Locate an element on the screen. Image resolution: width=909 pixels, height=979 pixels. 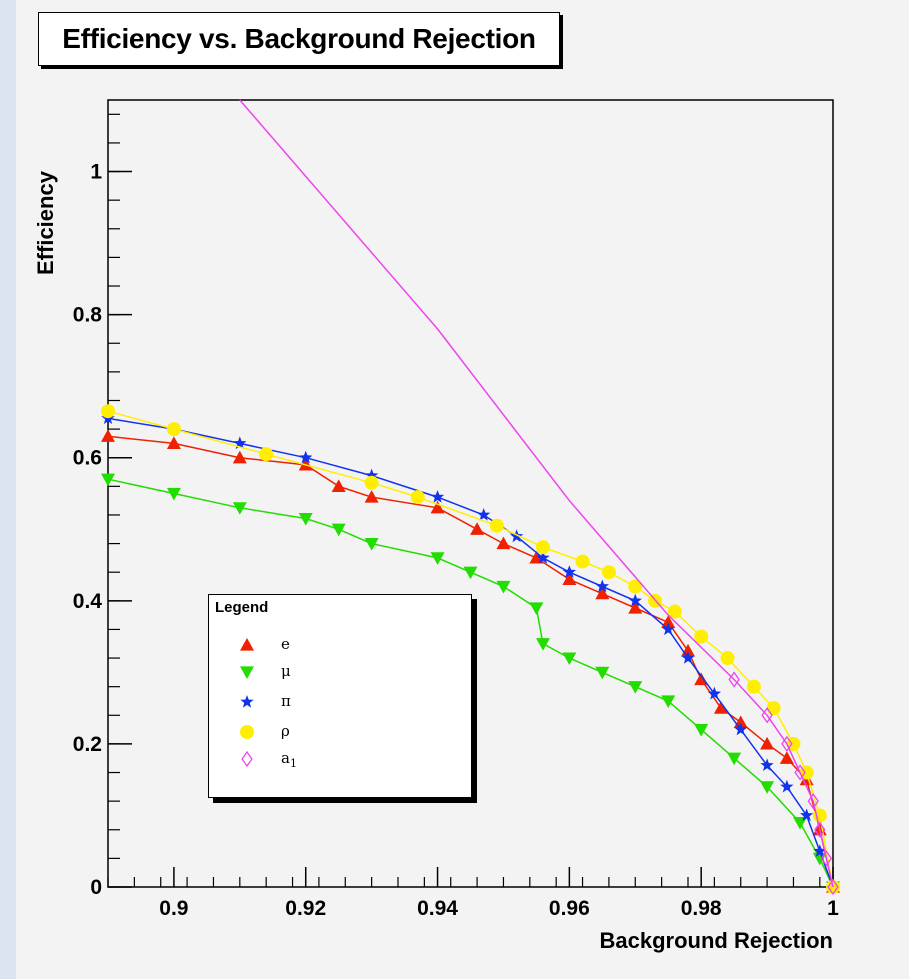
y-tick-label: 0 is located at coordinates (96, 887).